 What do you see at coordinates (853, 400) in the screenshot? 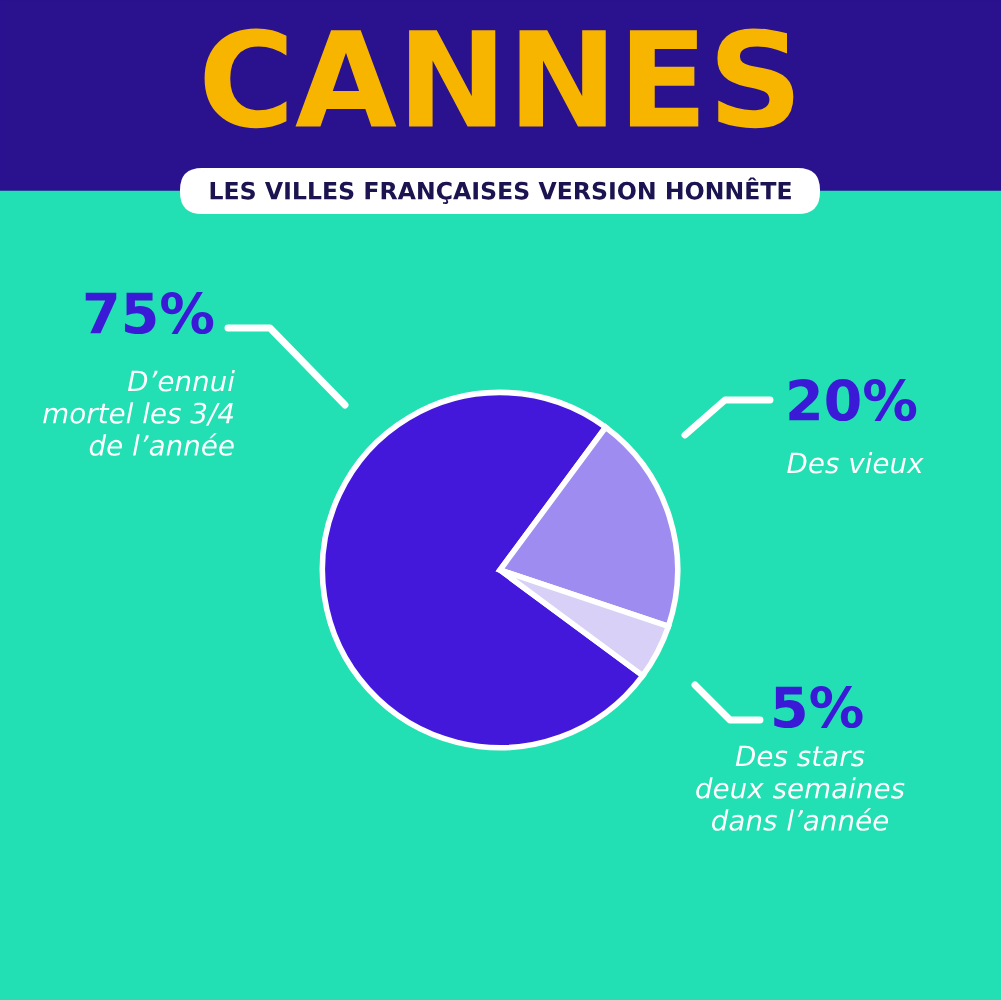
I see `data-label: 20%` at bounding box center [853, 400].